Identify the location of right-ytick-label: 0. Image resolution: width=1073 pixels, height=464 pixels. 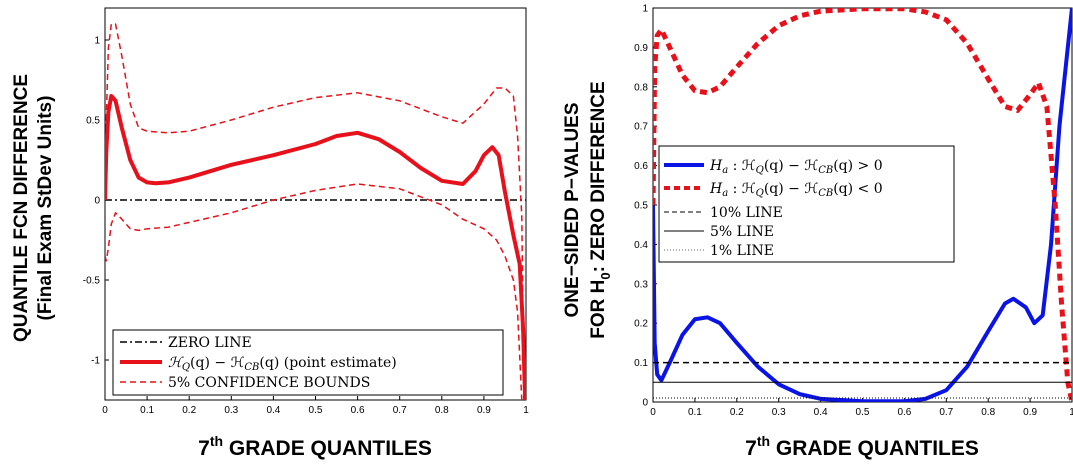
(645, 403).